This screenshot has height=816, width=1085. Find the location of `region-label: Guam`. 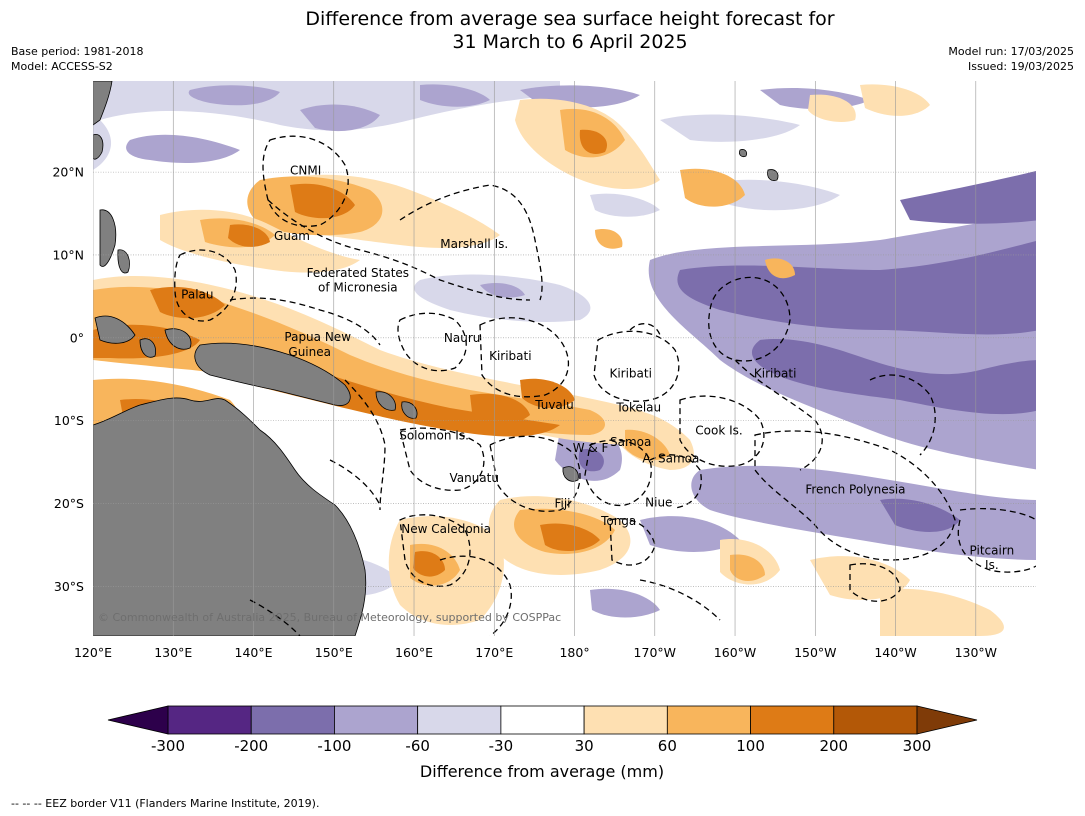

region-label: Guam is located at coordinates (292, 236).